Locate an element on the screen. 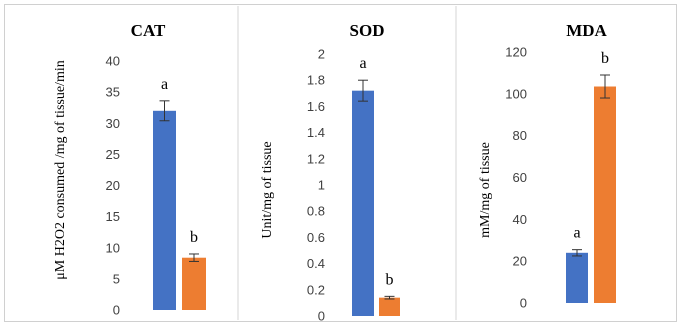 The image size is (681, 324). y-tick-label: 1.2 is located at coordinates (316, 158).